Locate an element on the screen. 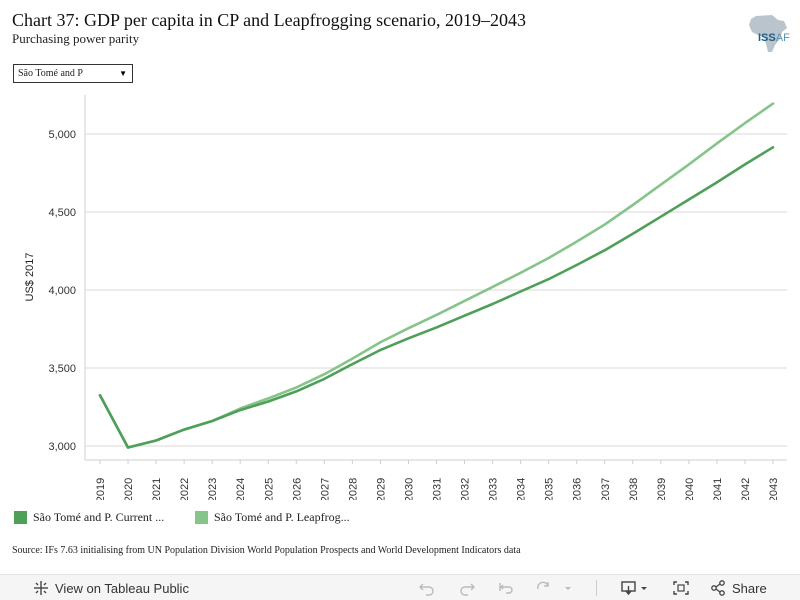  africa-map-logo-icon is located at coordinates (768, 33).